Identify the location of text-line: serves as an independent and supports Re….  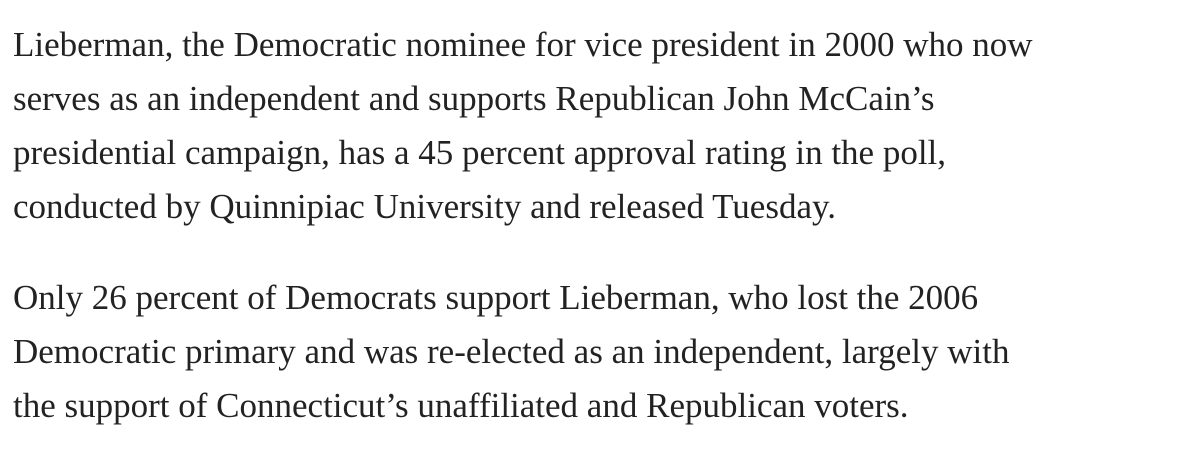
(474, 98).